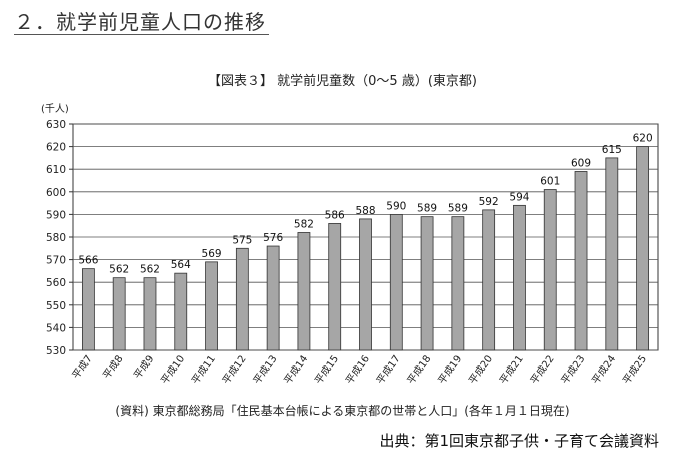 The width and height of the screenshot is (685, 460). What do you see at coordinates (542, 370) in the screenshot?
I see `x-tick-label: 平成22` at bounding box center [542, 370].